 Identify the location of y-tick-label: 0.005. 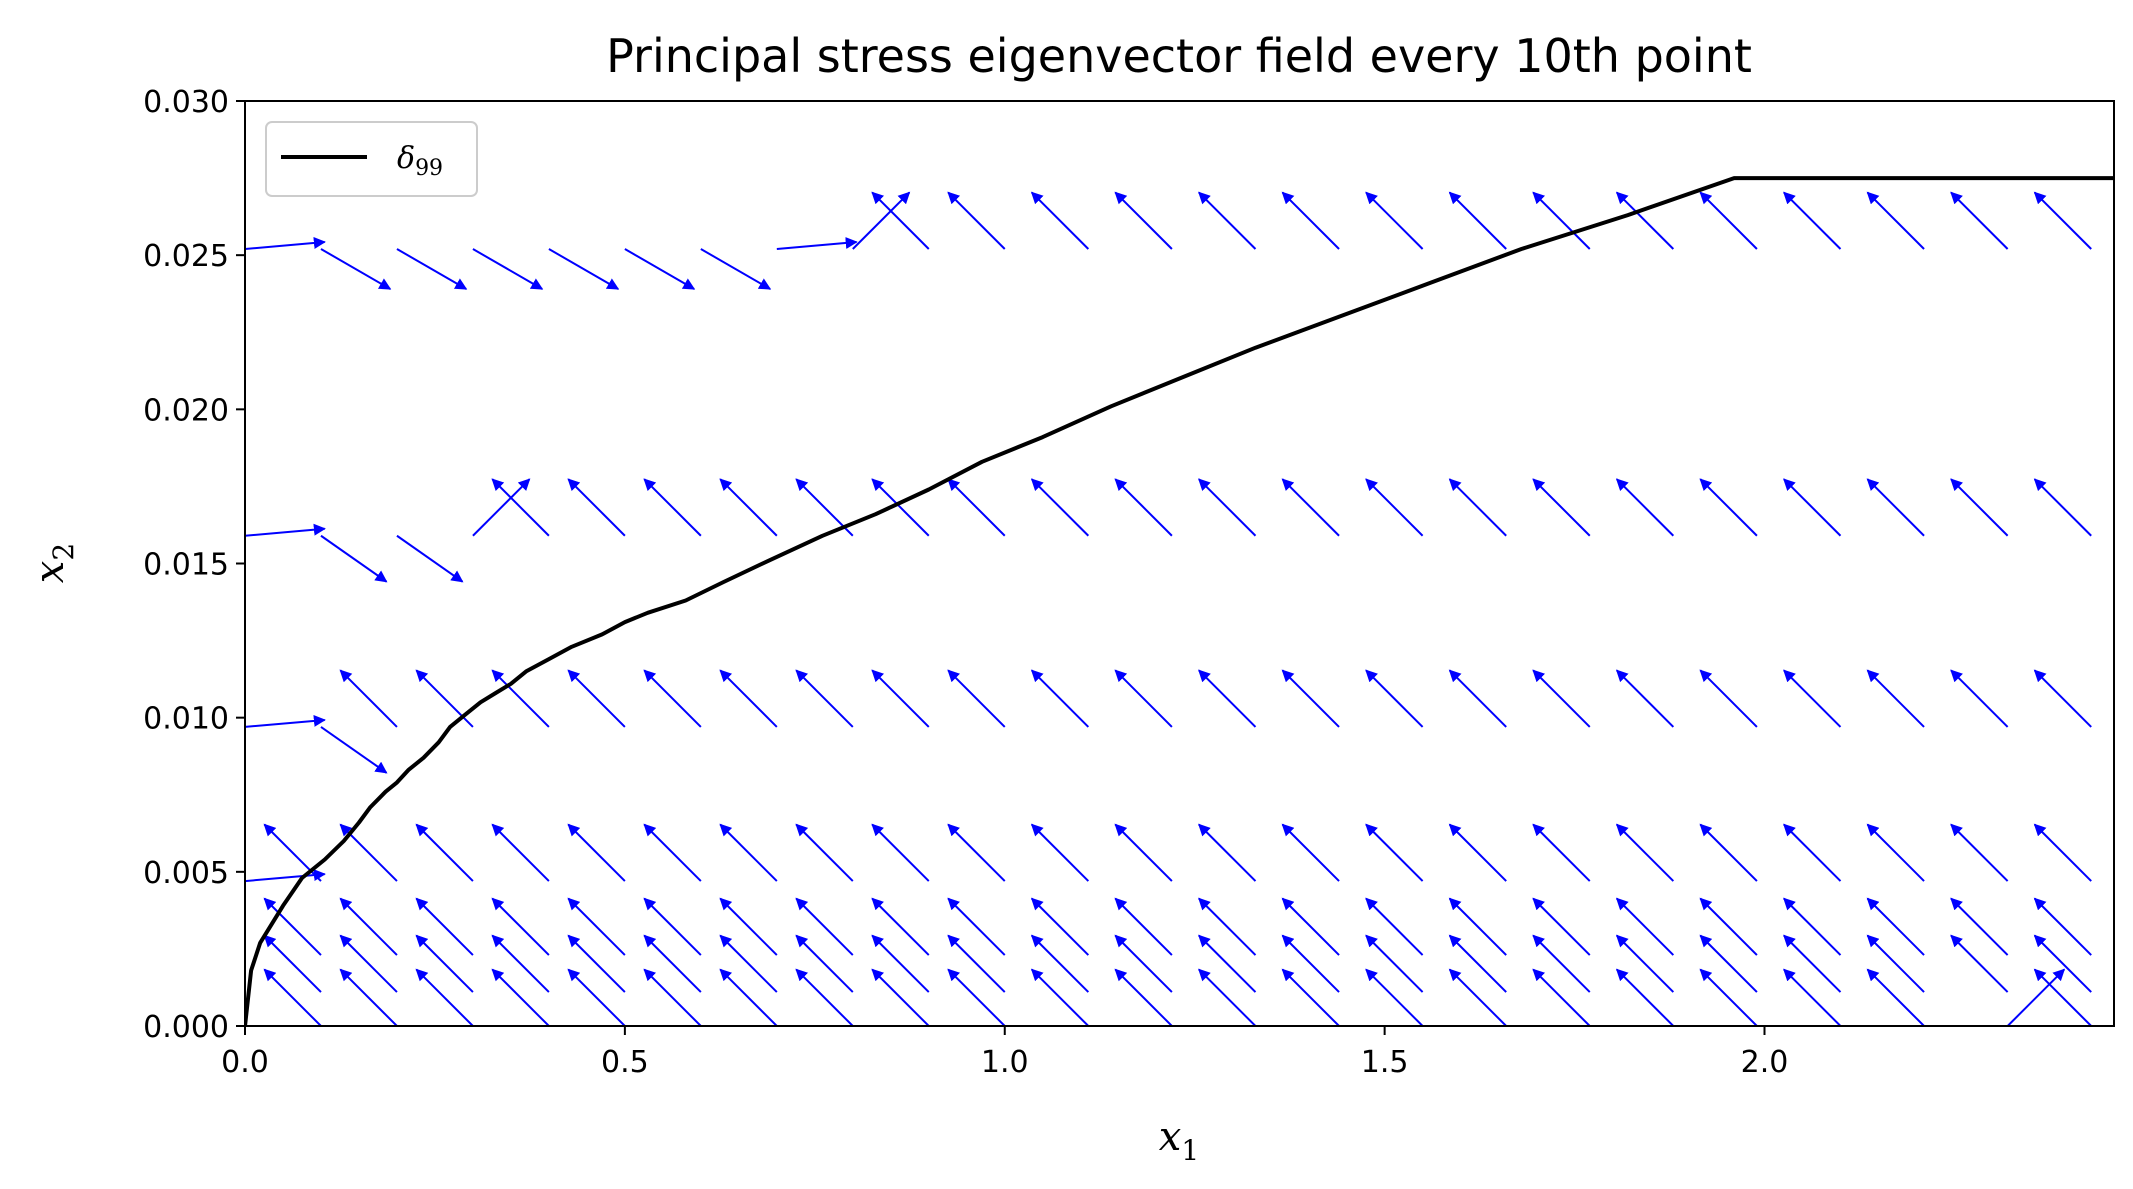
(186, 873).